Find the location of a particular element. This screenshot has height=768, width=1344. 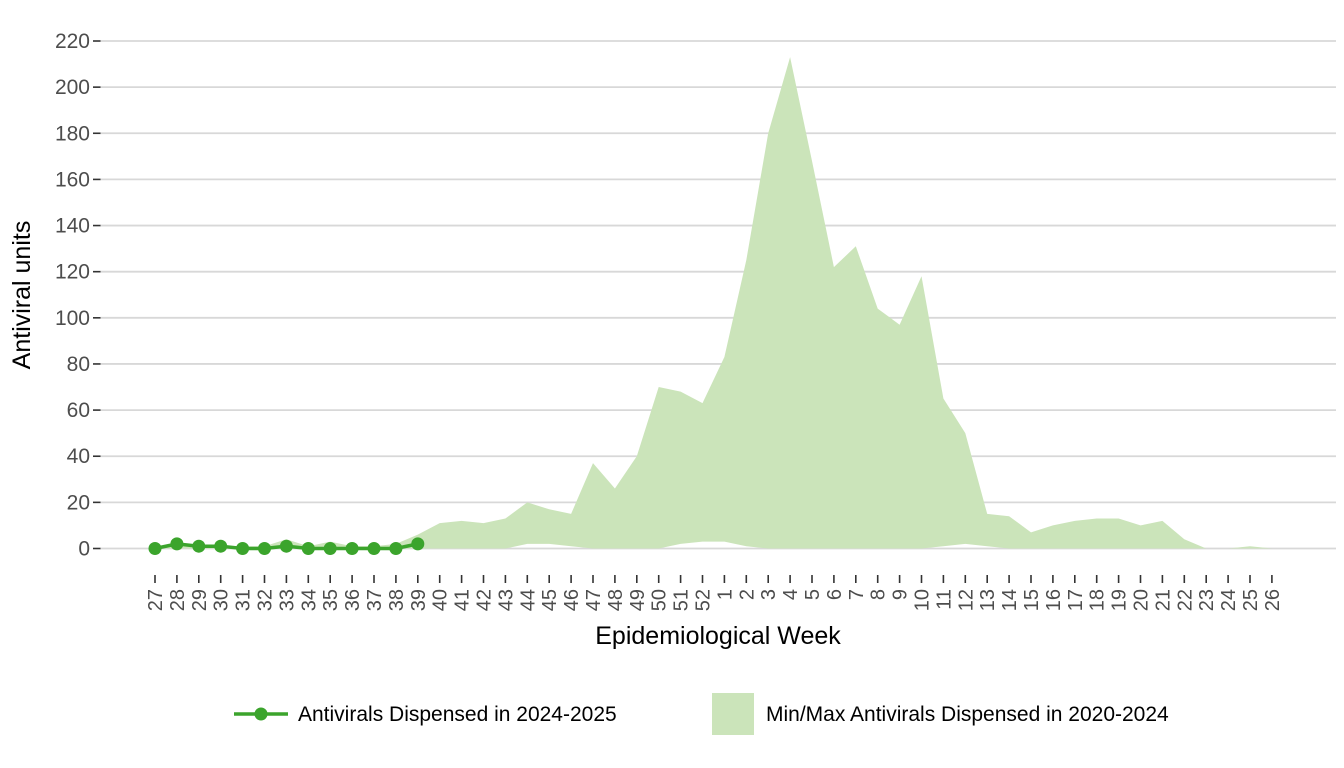

x-tick-label: 48 is located at coordinates (616, 600).